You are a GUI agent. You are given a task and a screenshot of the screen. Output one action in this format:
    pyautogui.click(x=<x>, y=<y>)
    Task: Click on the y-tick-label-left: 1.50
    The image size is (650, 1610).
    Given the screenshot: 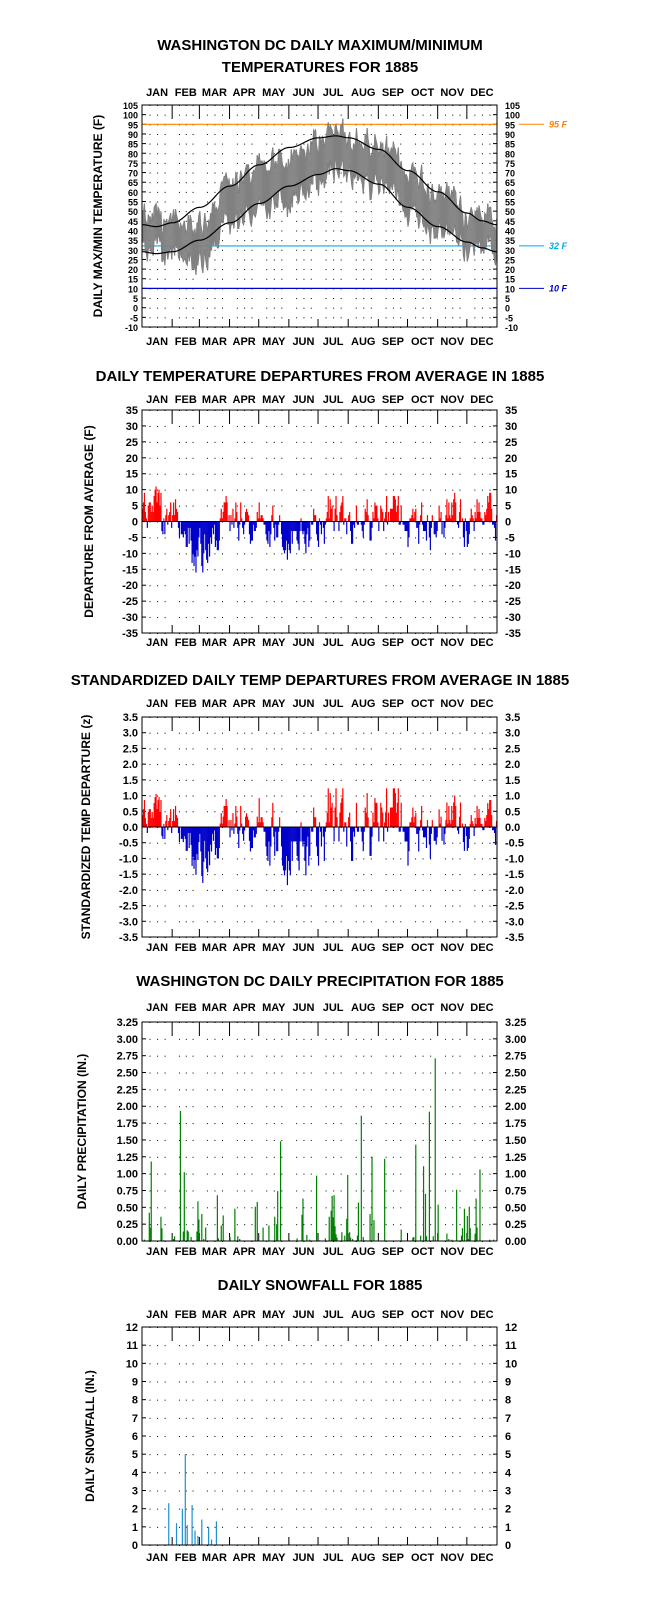 What is the action you would take?
    pyautogui.click(x=127, y=1141)
    